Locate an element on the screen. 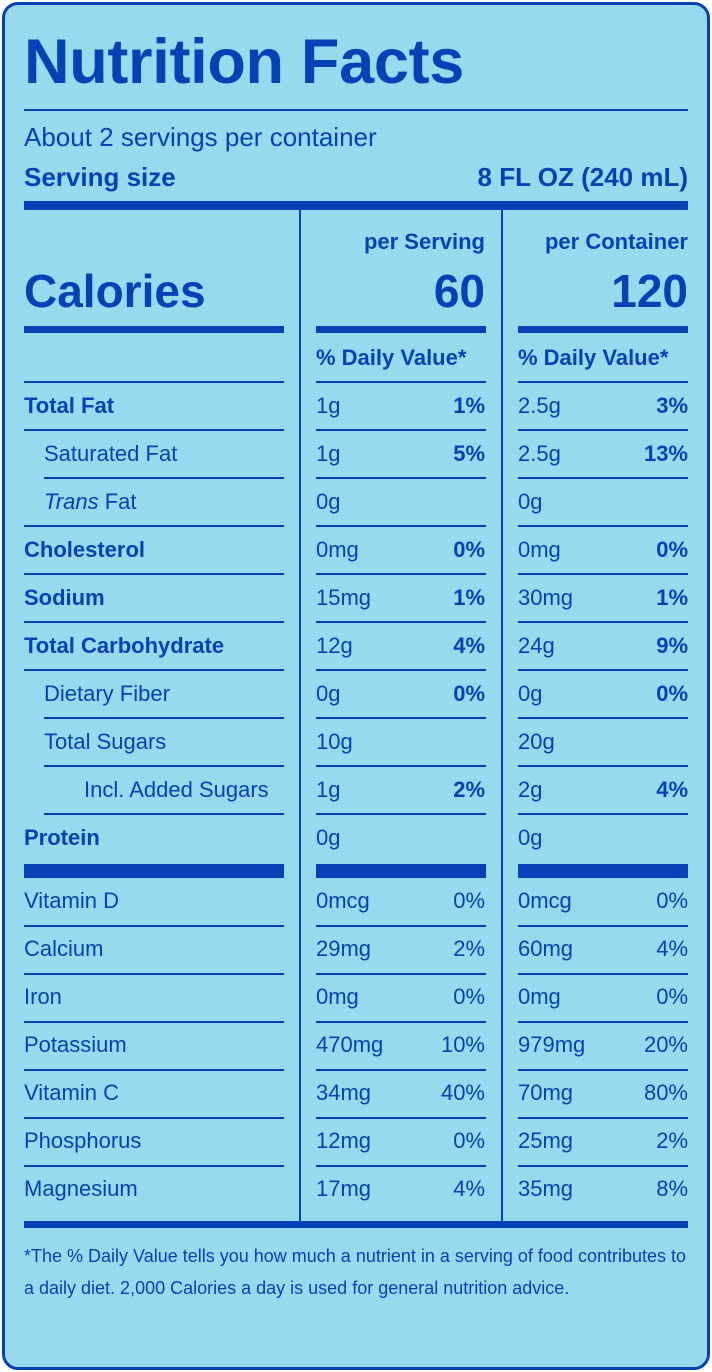 This screenshot has height=1372, width=712. vitamin-name: Vitamin D is located at coordinates (71, 900).